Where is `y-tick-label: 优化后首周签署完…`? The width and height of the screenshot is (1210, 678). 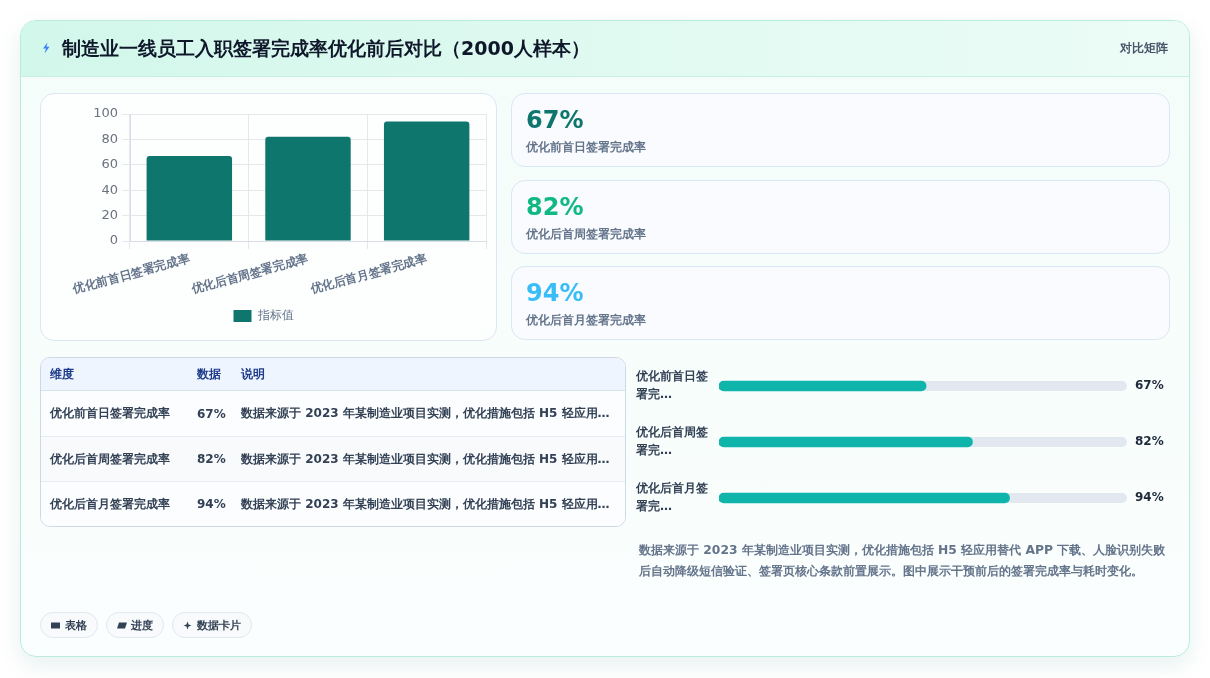 y-tick-label: 优化后首周签署完… is located at coordinates (671, 441).